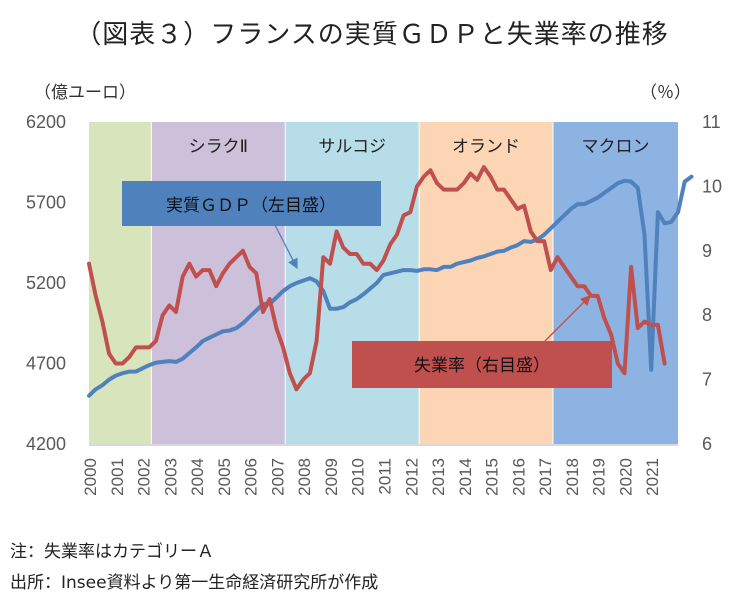 The height and width of the screenshot is (600, 744). Describe the element at coordinates (385, 476) in the screenshot. I see `x-axis-tick-label: 2011` at that location.